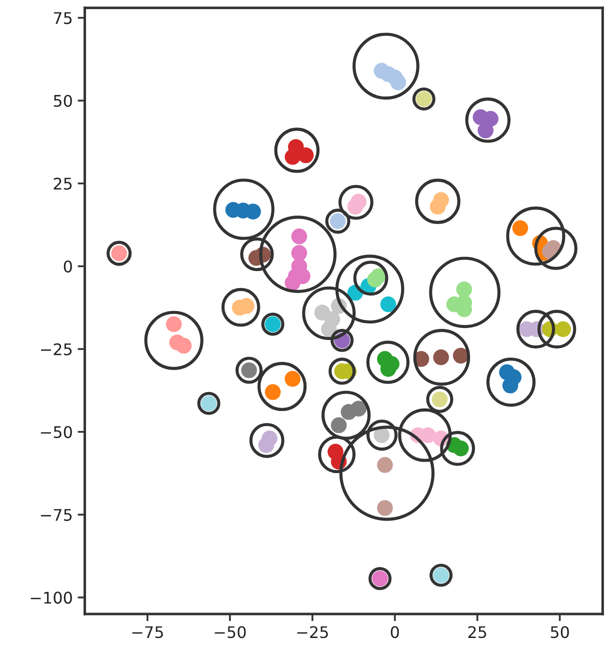  I want to click on x-tick-label: 0, so click(394, 632).